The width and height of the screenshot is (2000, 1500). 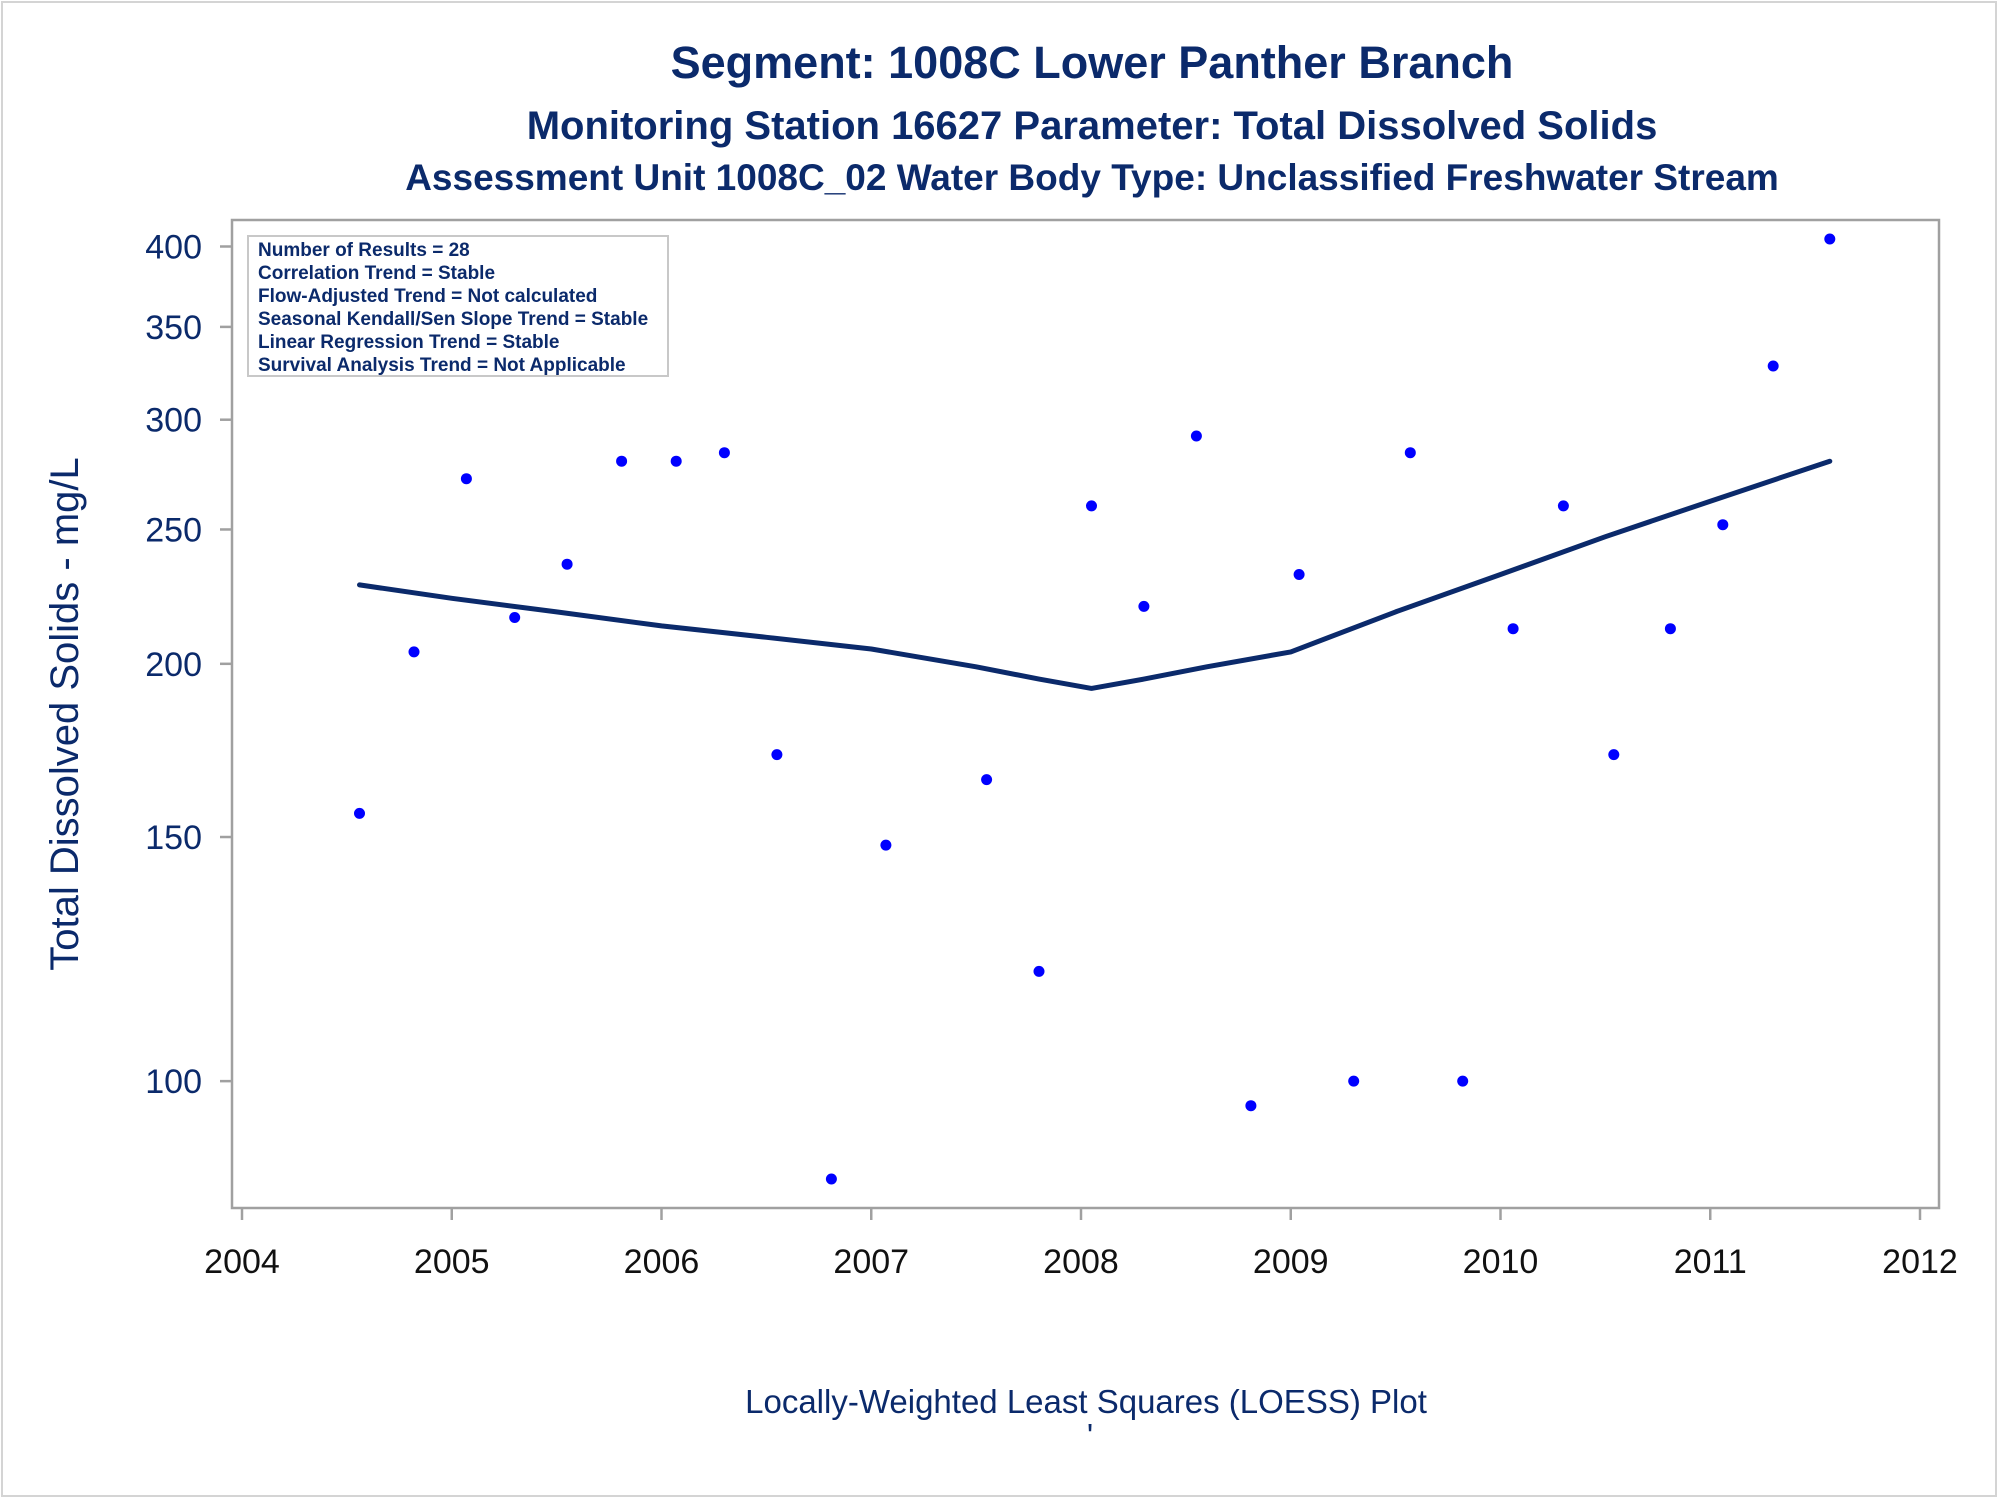 I want to click on stat-survival-analysis: Survival Analysis Trend = Not Applicable, so click(x=442, y=365).